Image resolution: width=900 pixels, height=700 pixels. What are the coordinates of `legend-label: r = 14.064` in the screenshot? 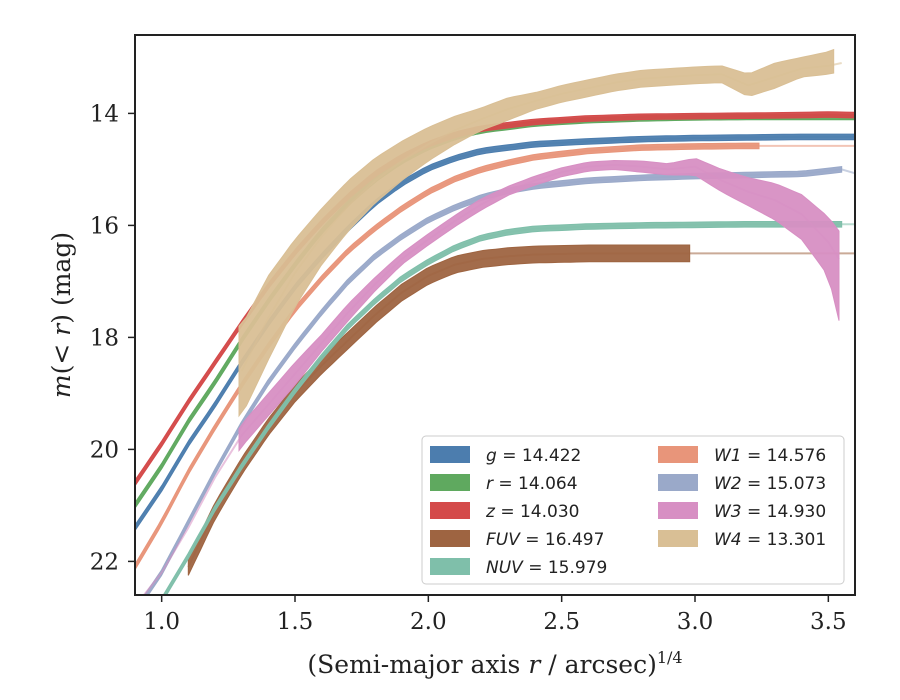 It's located at (532, 484).